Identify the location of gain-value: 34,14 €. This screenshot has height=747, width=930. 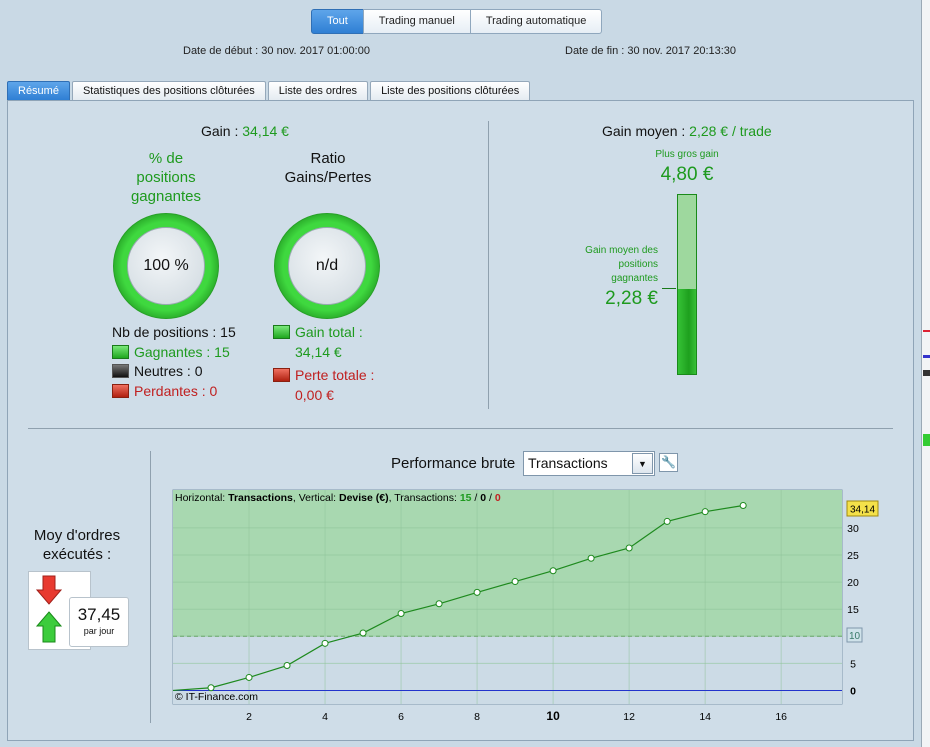
(265, 131).